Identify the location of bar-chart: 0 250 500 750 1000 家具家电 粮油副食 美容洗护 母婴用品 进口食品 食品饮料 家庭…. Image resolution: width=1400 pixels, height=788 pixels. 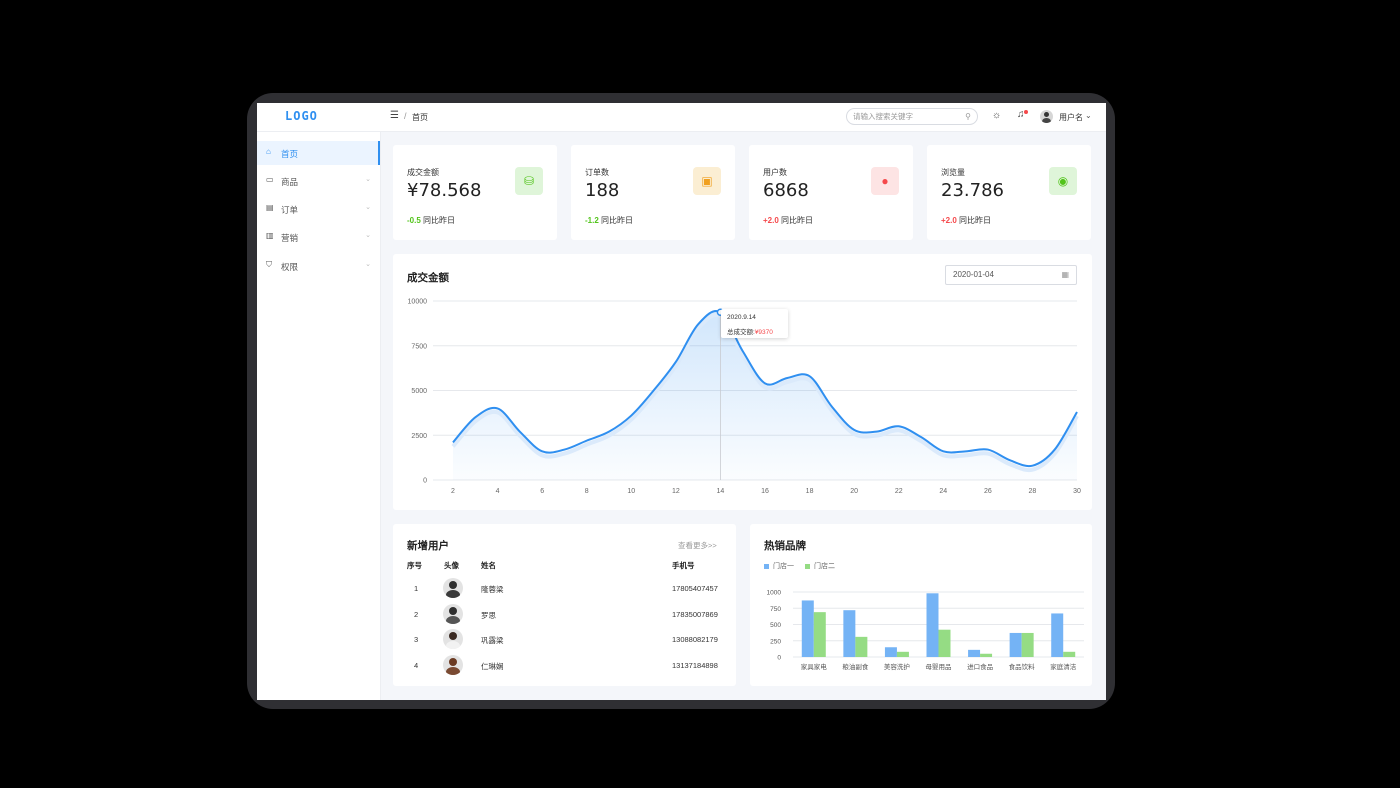
(925, 630).